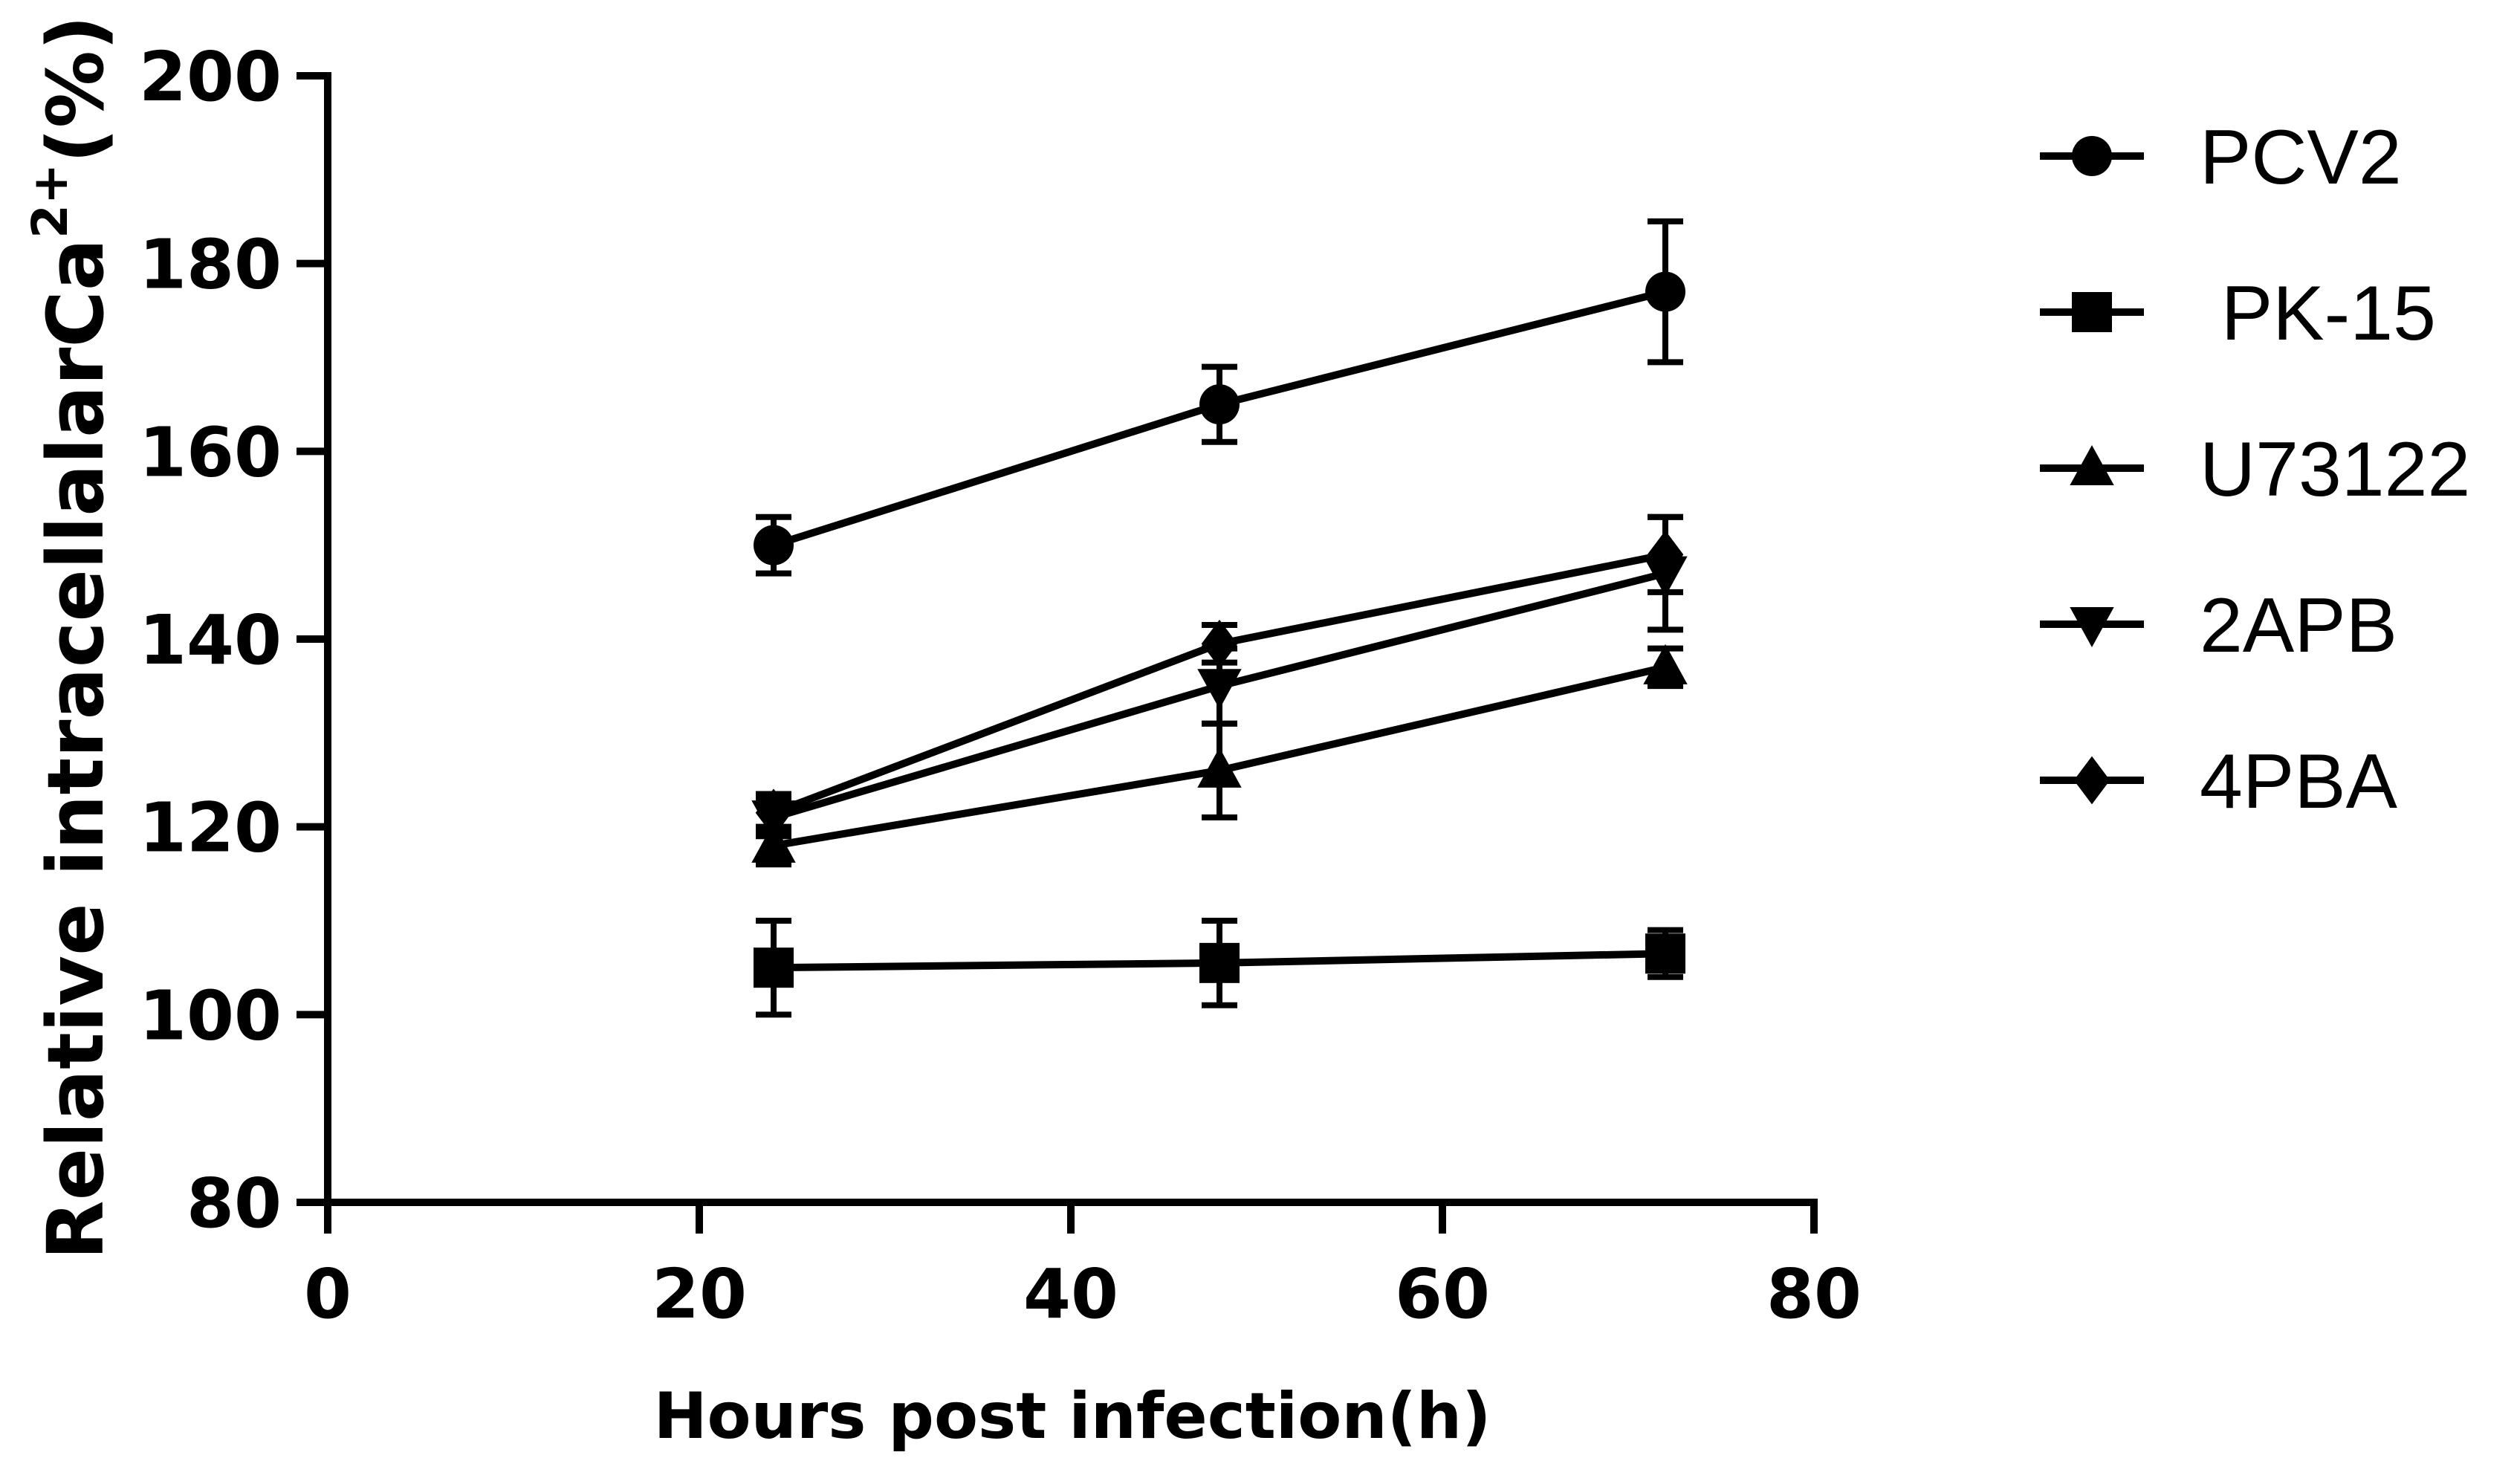  I want to click on legend-item: 4PBA, so click(2219, 782).